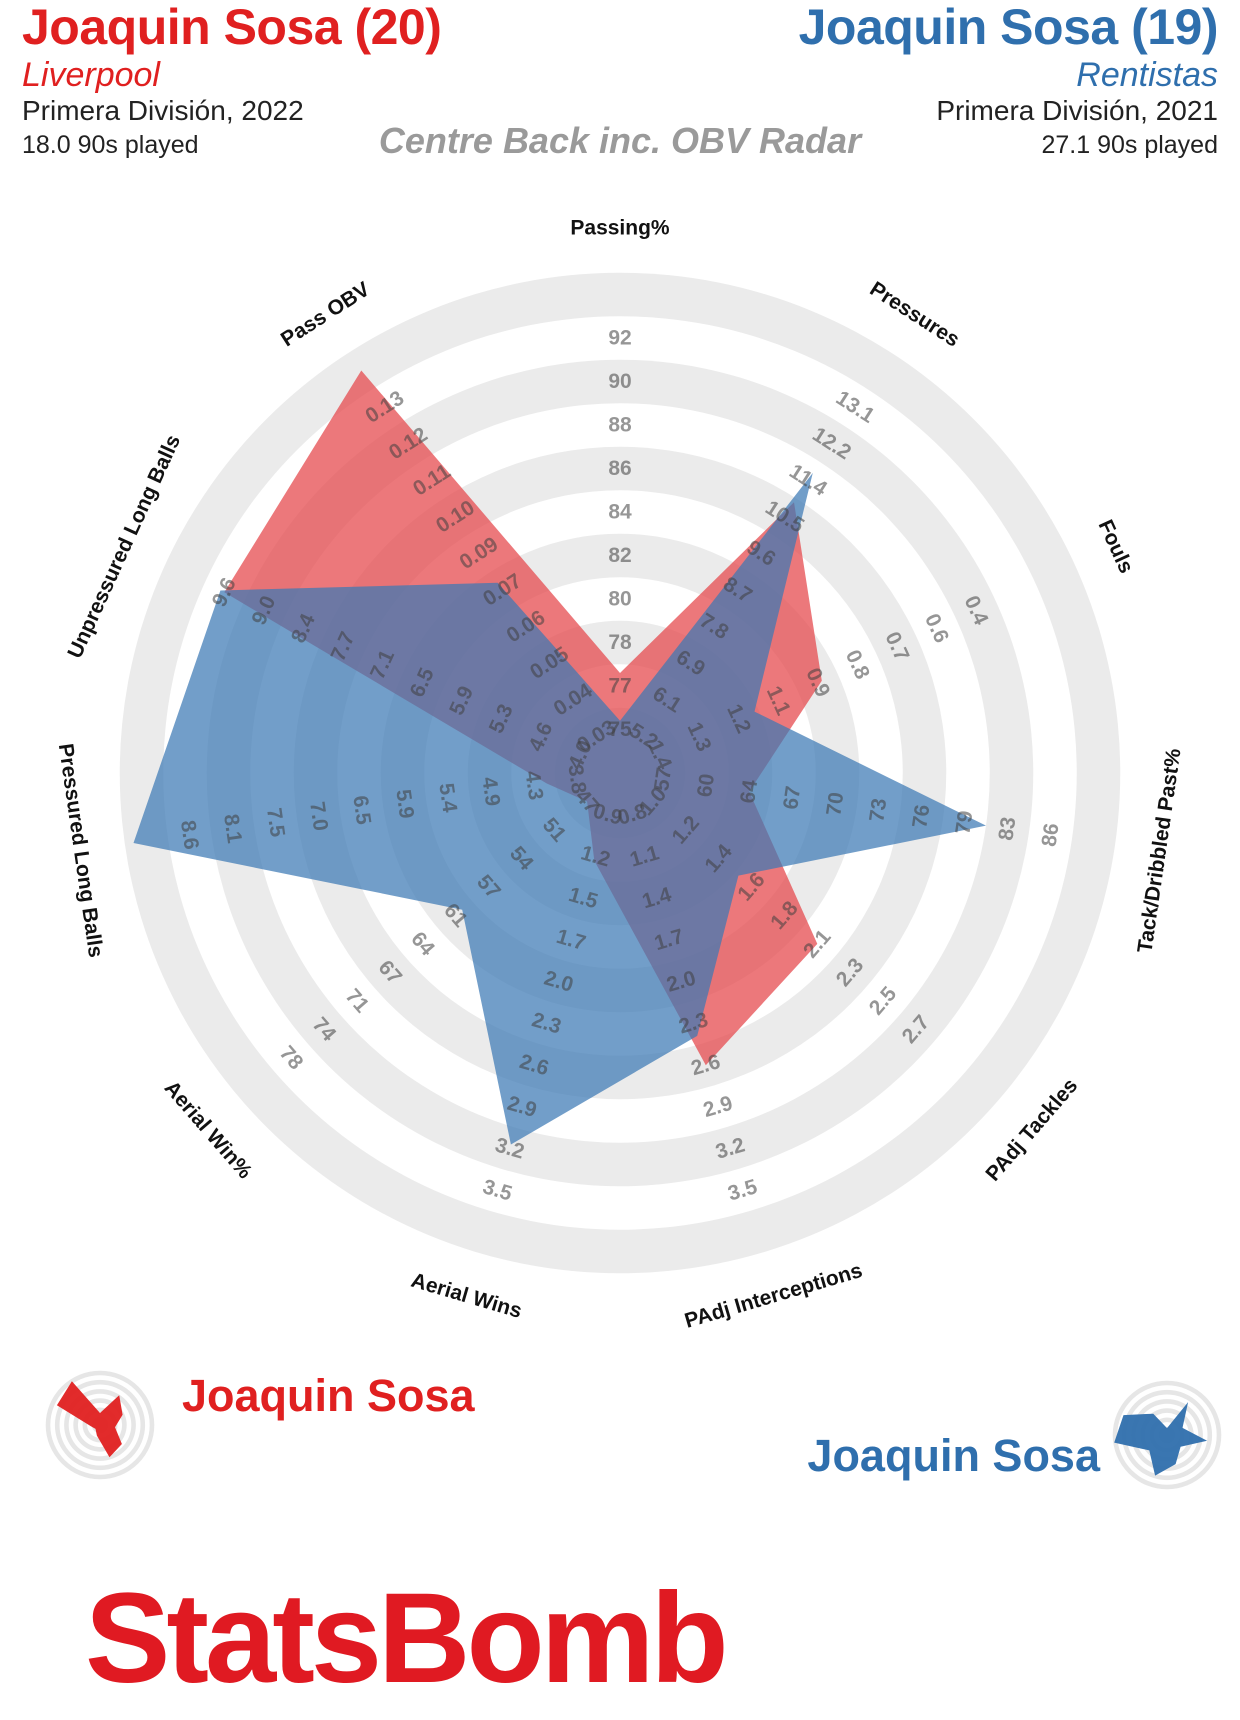  Describe the element at coordinates (619, 555) in the screenshot. I see `tick-label: 82` at that location.